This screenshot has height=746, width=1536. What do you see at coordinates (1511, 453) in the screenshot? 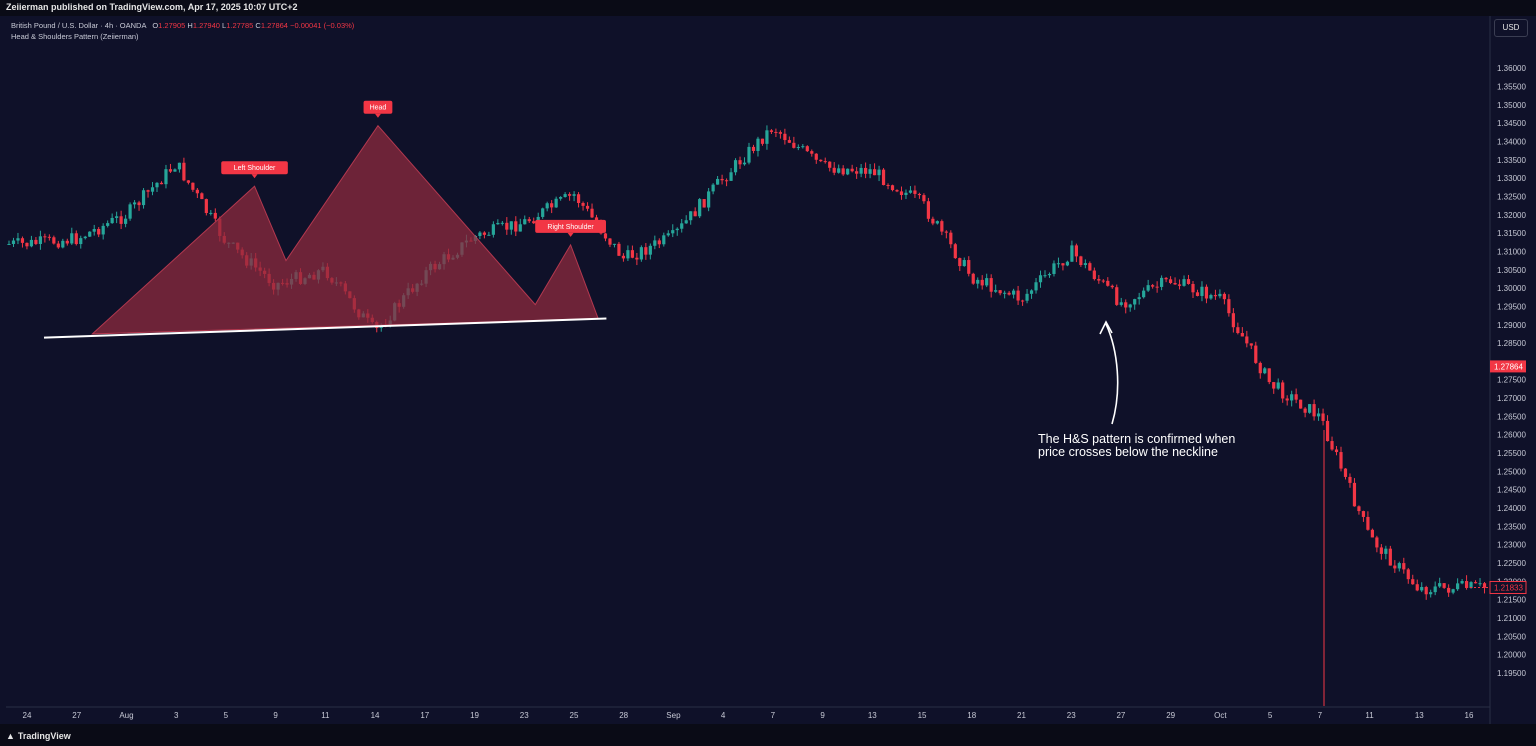
I see `price-tick-label: 1.25500` at bounding box center [1511, 453].